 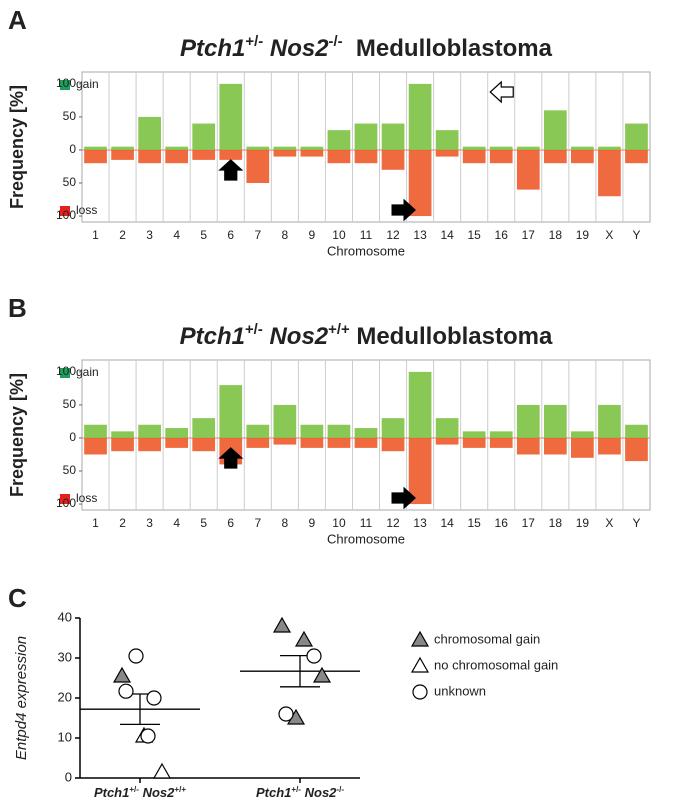 I want to click on y-tick-label: 30, so click(x=65, y=656).